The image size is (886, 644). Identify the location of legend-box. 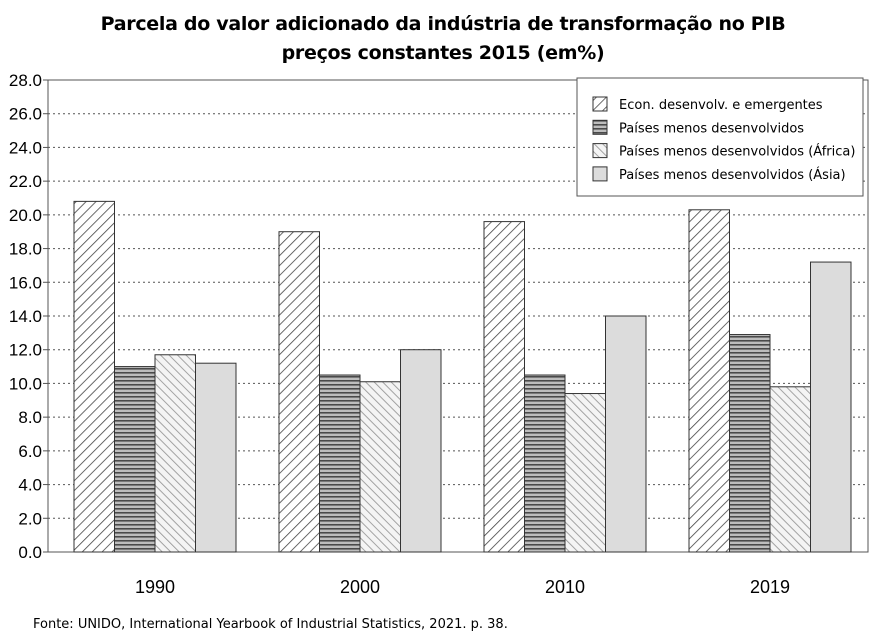
(720, 137).